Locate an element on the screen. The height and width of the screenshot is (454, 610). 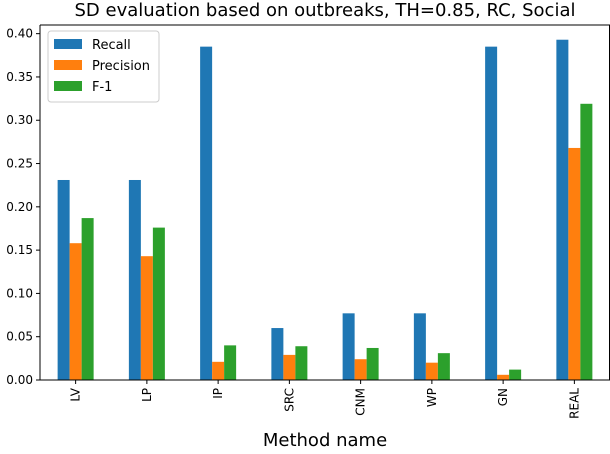
y-tick-label: 0.05 is located at coordinates (19, 337).